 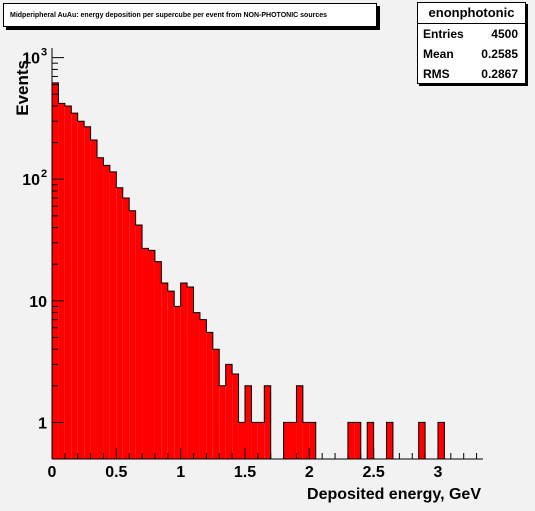 I want to click on mean-value: 0.2585, so click(x=499, y=54).